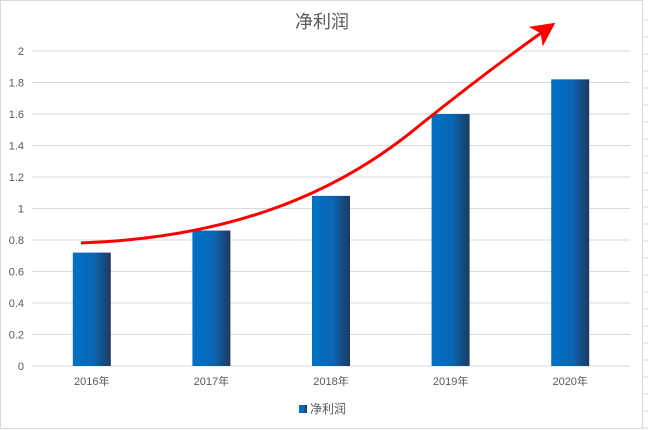 This screenshot has height=430, width=648. What do you see at coordinates (328, 409) in the screenshot?
I see `legend-label: 净利润` at bounding box center [328, 409].